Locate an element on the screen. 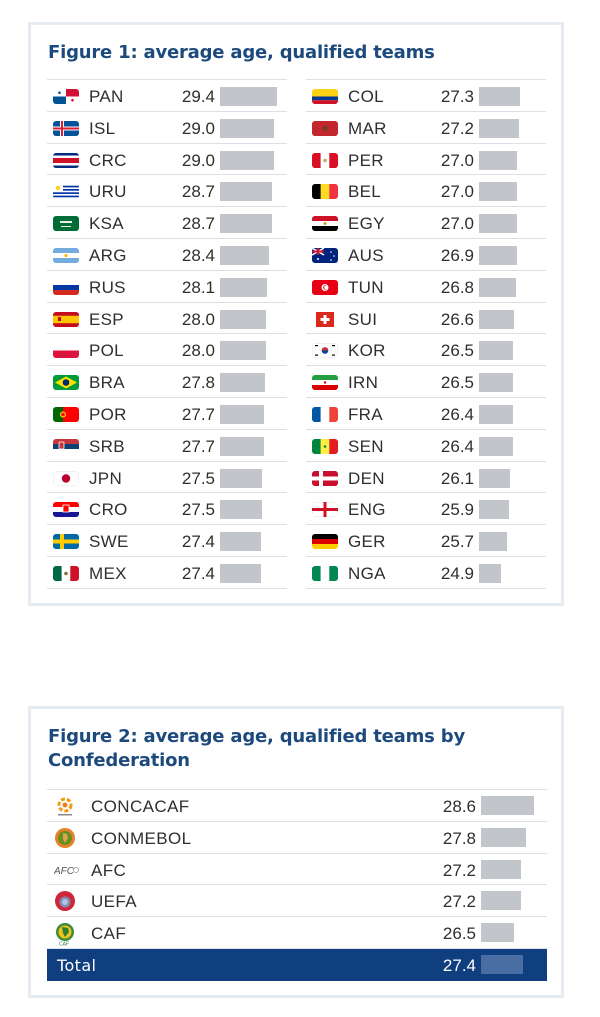 Image resolution: width=600 pixels, height=1017 pixels. peru-flag-icon is located at coordinates (325, 160).